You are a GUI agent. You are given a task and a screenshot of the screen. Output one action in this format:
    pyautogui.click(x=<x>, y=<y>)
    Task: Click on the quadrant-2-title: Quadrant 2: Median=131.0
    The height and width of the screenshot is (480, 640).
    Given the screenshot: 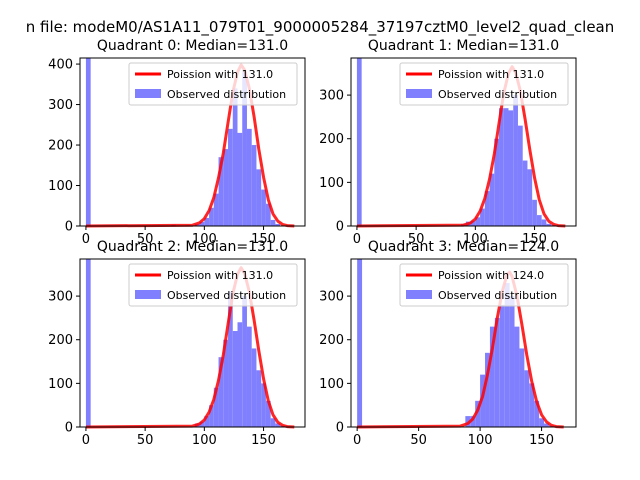 What is the action you would take?
    pyautogui.click(x=192, y=247)
    